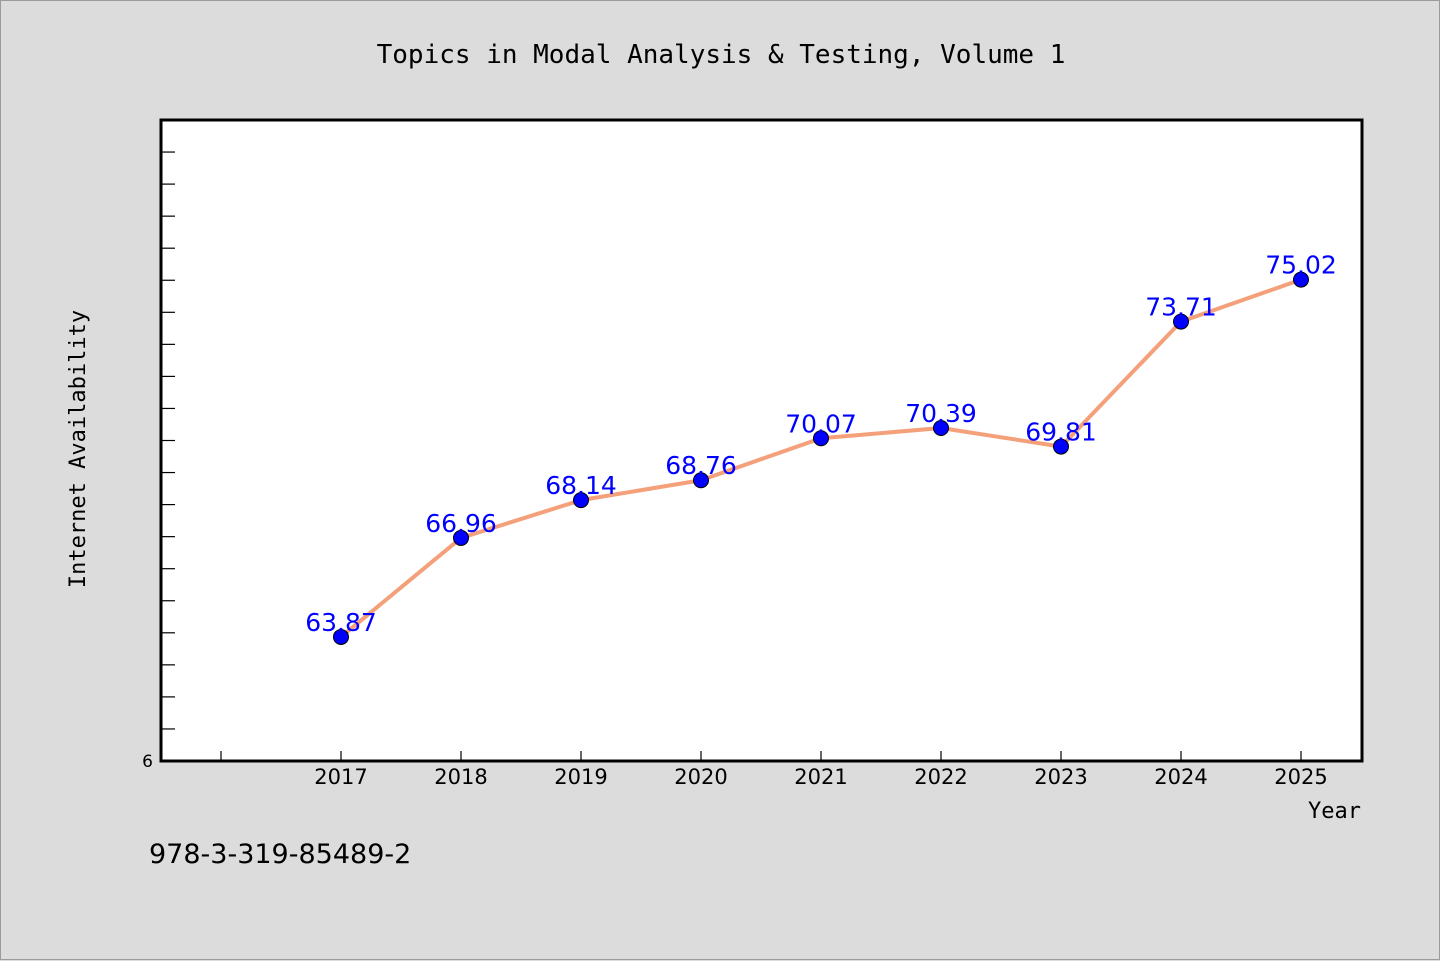  I want to click on data-label: 73.71, so click(1181, 307).